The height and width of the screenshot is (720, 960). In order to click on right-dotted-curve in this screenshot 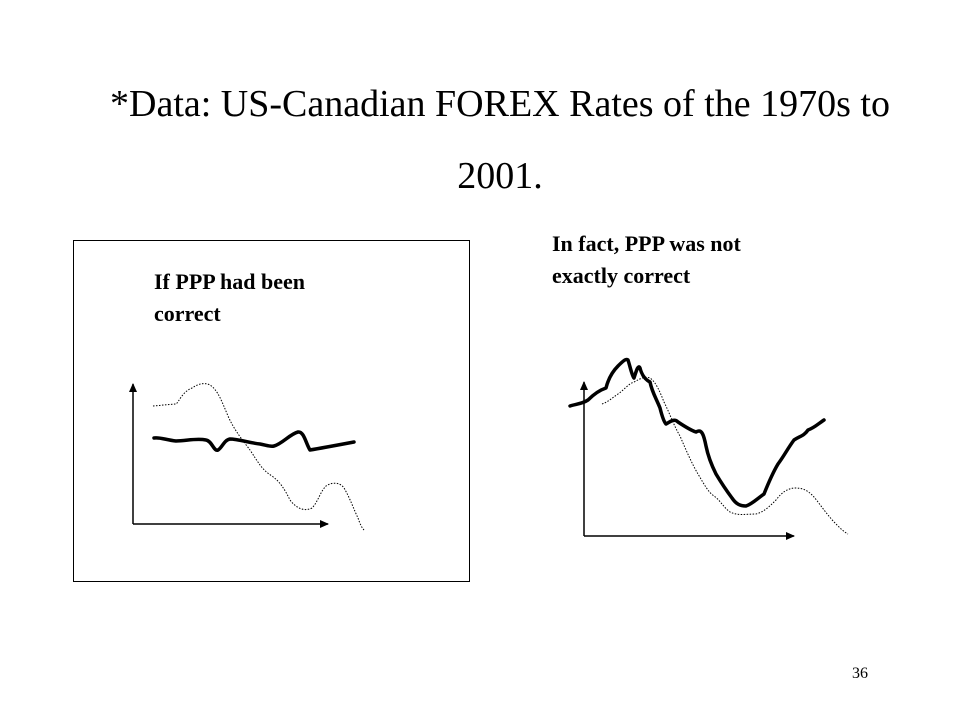, I will do `click(725, 455)`.